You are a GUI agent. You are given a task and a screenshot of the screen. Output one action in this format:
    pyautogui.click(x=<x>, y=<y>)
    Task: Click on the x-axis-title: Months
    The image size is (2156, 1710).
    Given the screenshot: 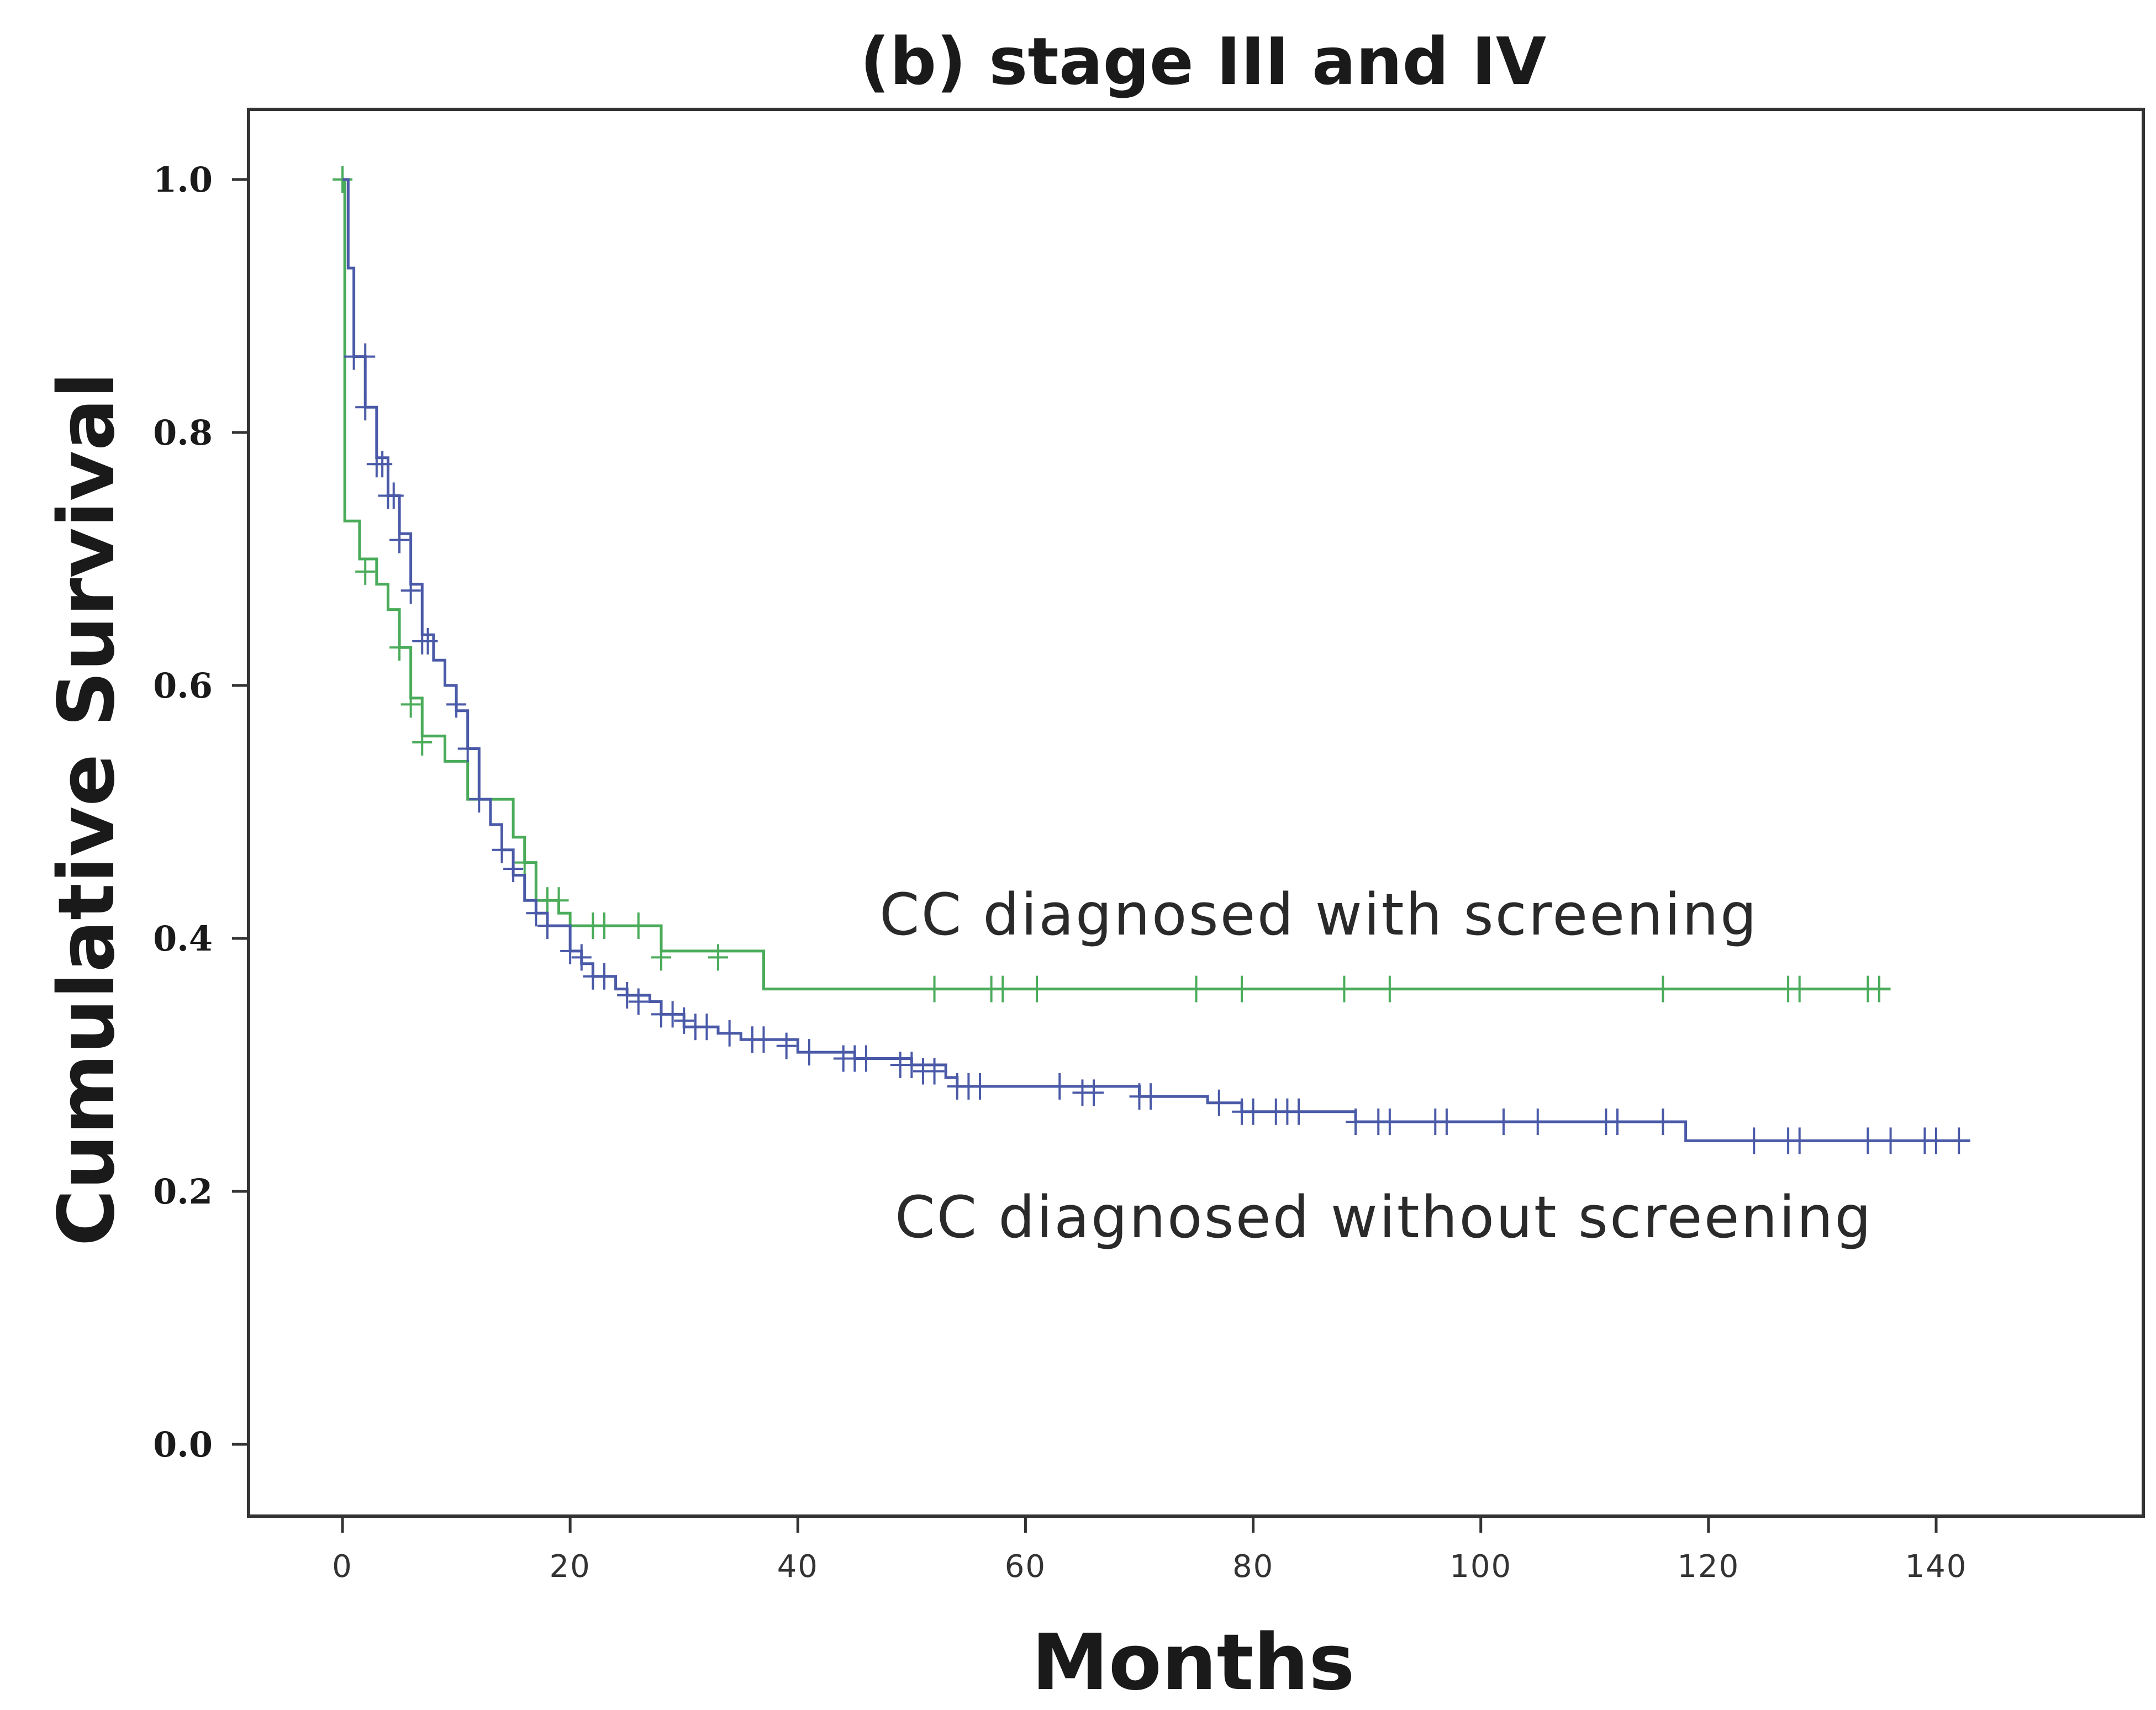 What is the action you would take?
    pyautogui.click(x=1192, y=1663)
    